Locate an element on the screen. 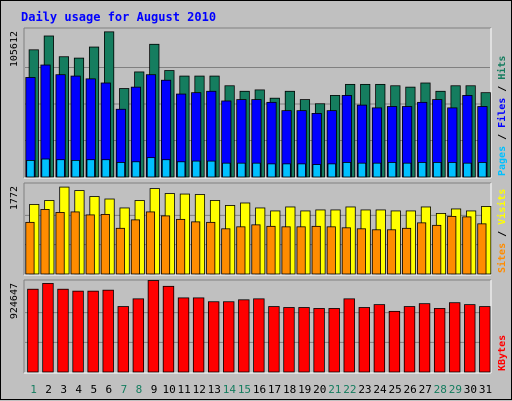 This screenshot has height=401, width=512. x-tick-label-day-31: 31 is located at coordinates (485, 389).